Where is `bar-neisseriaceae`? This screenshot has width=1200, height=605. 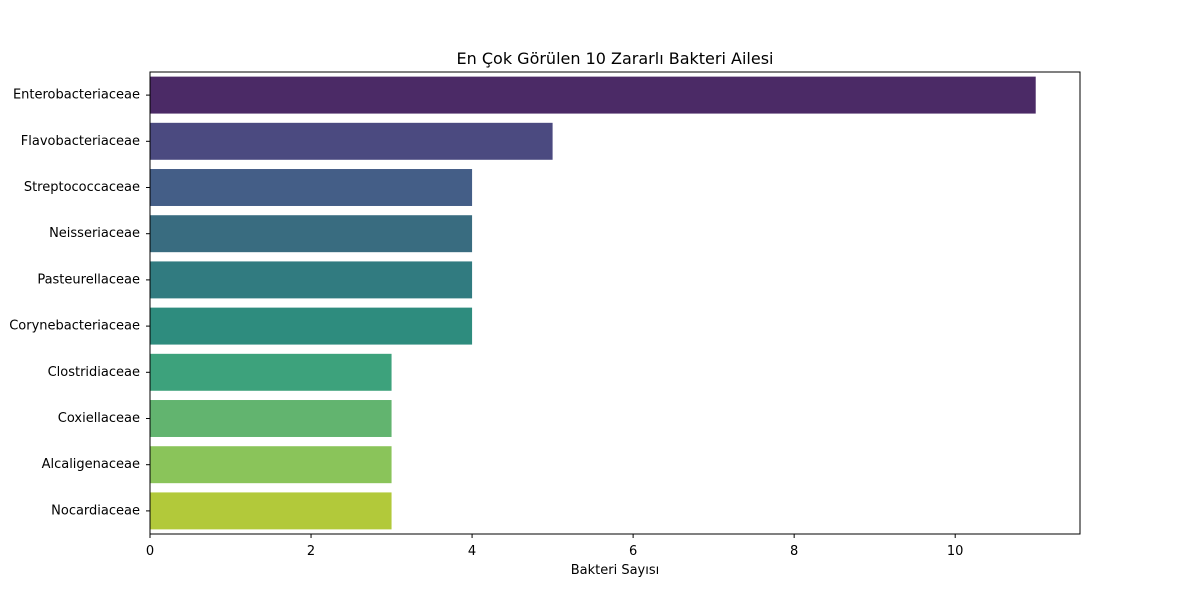 bar-neisseriaceae is located at coordinates (311, 234).